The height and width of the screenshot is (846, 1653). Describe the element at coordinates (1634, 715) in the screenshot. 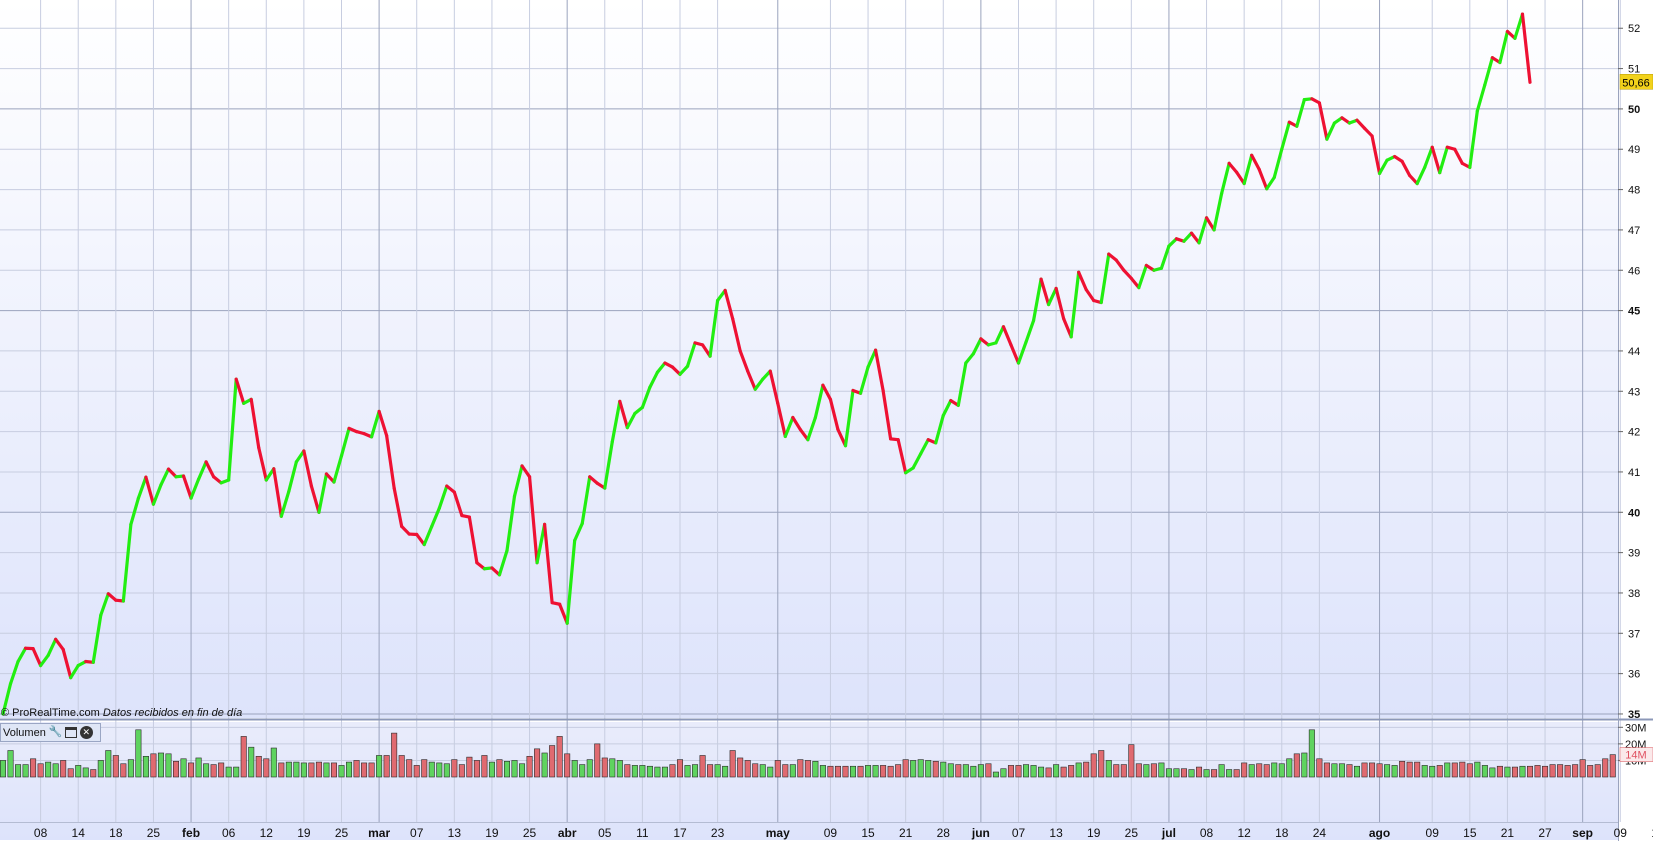

I see `price-tick-label: 35` at that location.